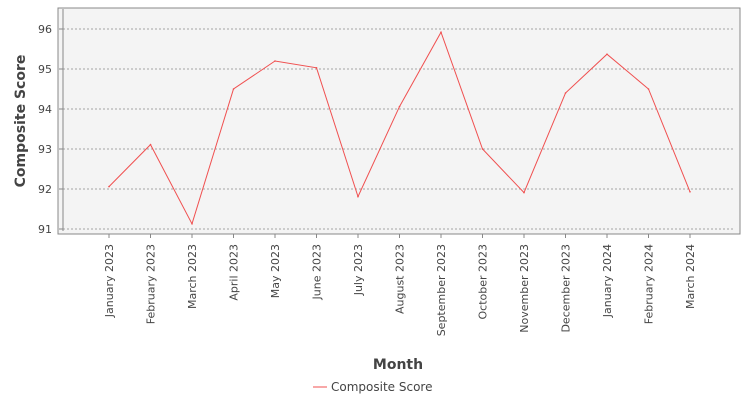  Describe the element at coordinates (483, 282) in the screenshot. I see `x-tick-label: October 2023` at that location.